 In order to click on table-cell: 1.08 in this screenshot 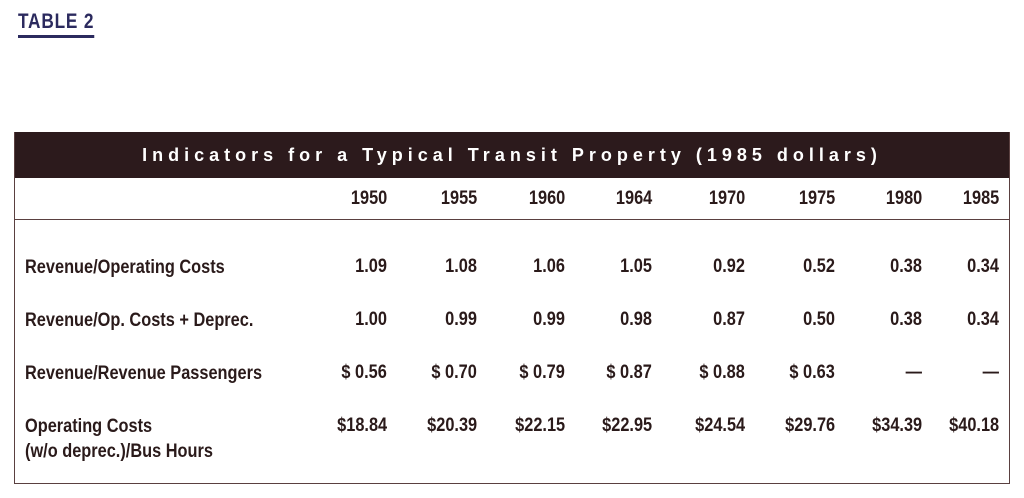, I will do `click(461, 266)`.